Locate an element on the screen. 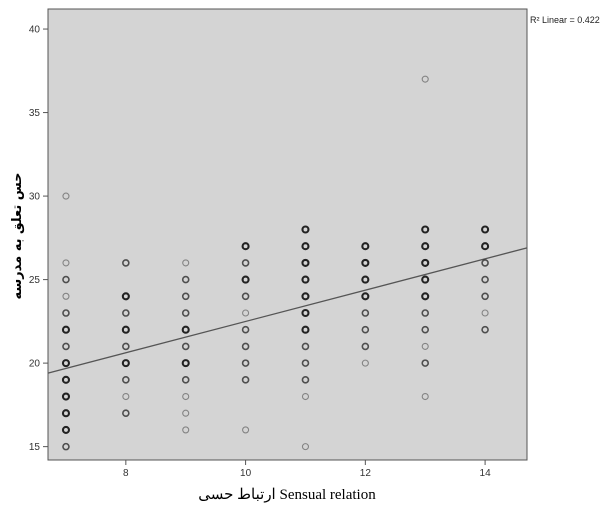 The height and width of the screenshot is (511, 616). y-tick-label: 40 is located at coordinates (35, 30).